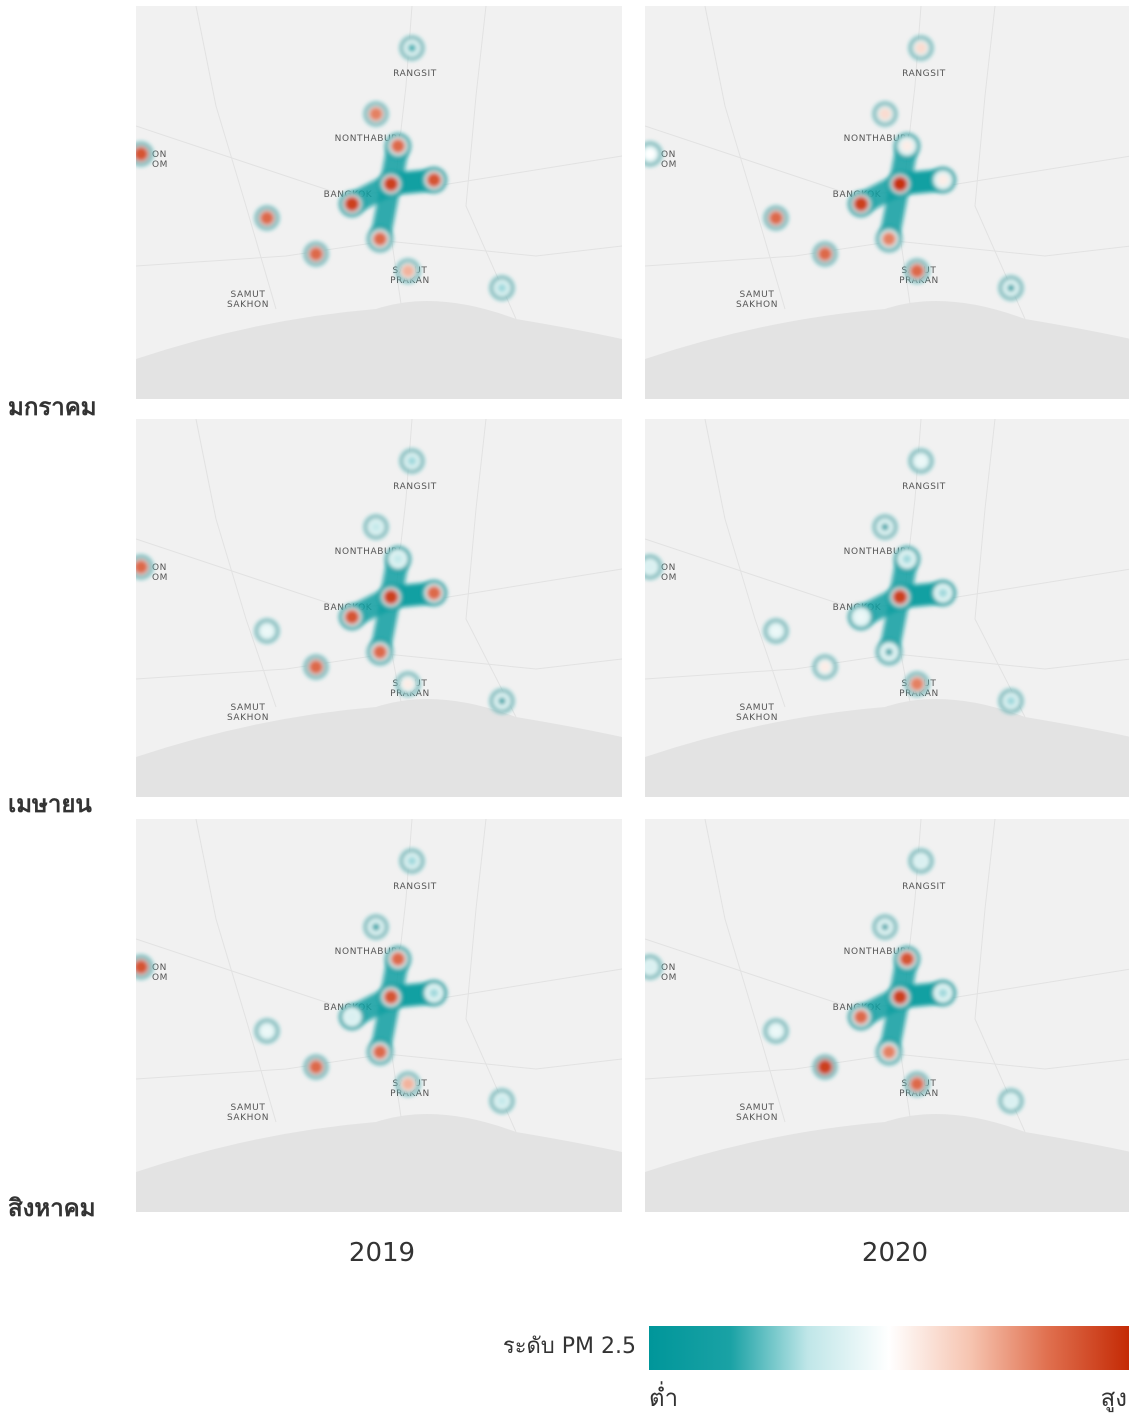  What do you see at coordinates (664, 1398) in the screenshot?
I see `legend-low-label: ต่ำ` at bounding box center [664, 1398].